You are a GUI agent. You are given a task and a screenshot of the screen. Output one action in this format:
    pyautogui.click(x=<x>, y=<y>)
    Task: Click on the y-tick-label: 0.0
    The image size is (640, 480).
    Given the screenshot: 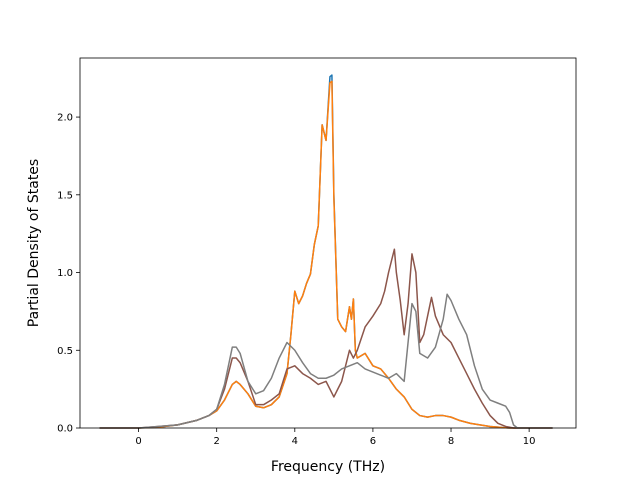 What is the action you would take?
    pyautogui.click(x=65, y=429)
    